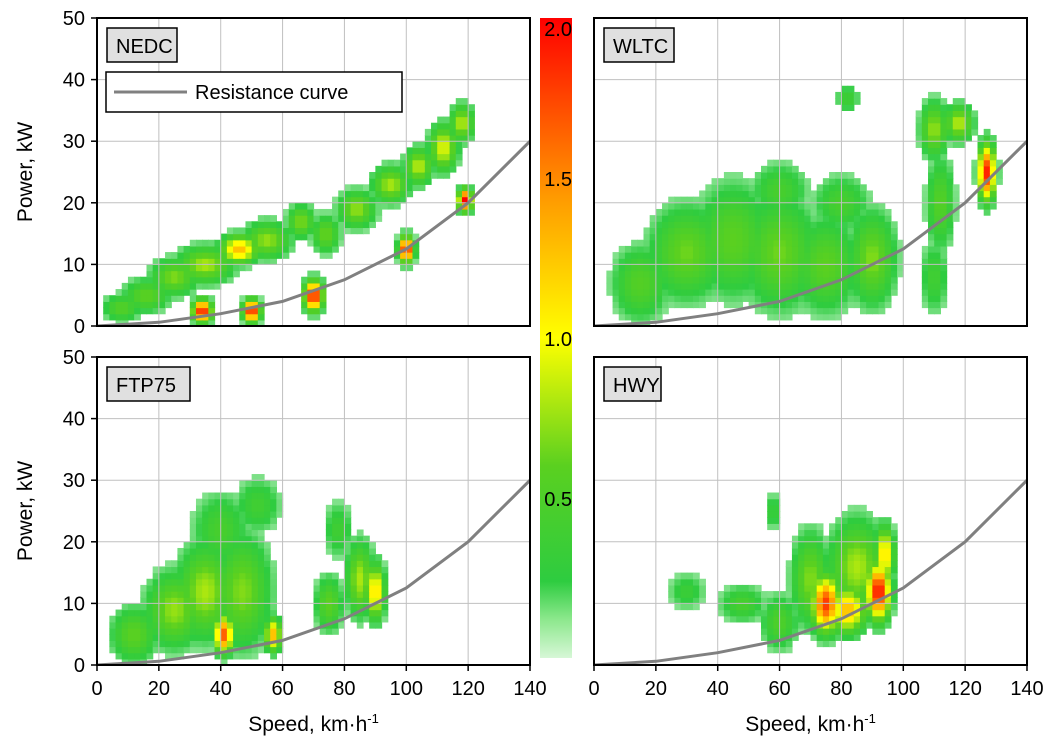 This screenshot has height=740, width=1052. What do you see at coordinates (810, 572) in the screenshot?
I see `resistance-curve` at bounding box center [810, 572].